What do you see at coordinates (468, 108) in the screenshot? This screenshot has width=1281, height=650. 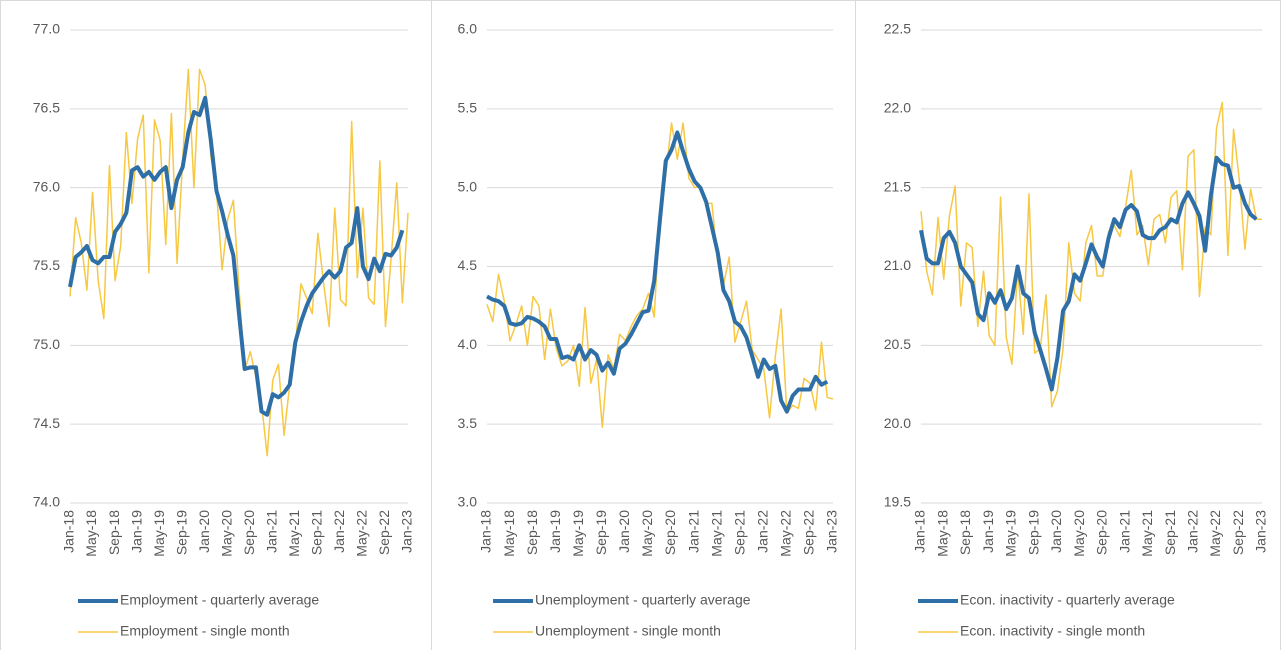 I see `y-tick-label: 5.5` at bounding box center [468, 108].